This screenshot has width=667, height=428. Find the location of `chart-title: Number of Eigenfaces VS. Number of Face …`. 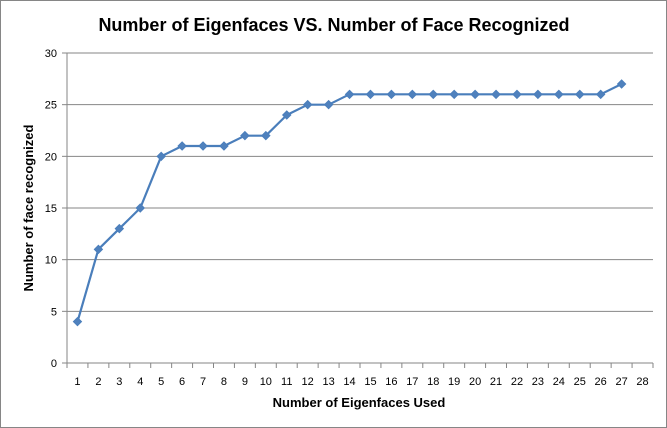

chart-title: Number of Eigenfaces VS. Number of Face … is located at coordinates (333, 25).